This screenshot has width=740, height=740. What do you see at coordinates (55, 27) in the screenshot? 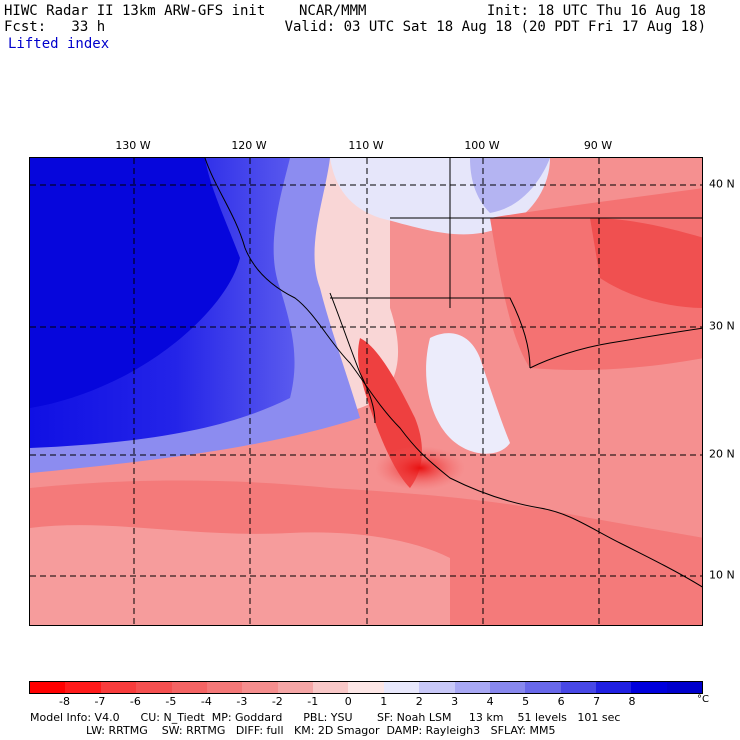
I see `forecast-hour: Fcst: 33 h` at bounding box center [55, 27].